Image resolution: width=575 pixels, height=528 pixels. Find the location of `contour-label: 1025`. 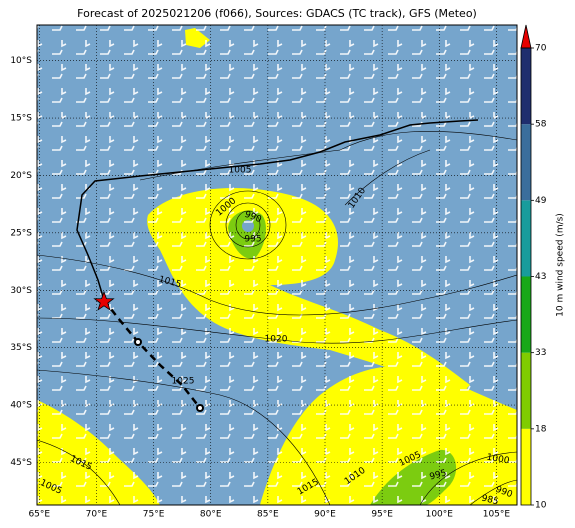

contour-label: 1025 is located at coordinates (183, 382).